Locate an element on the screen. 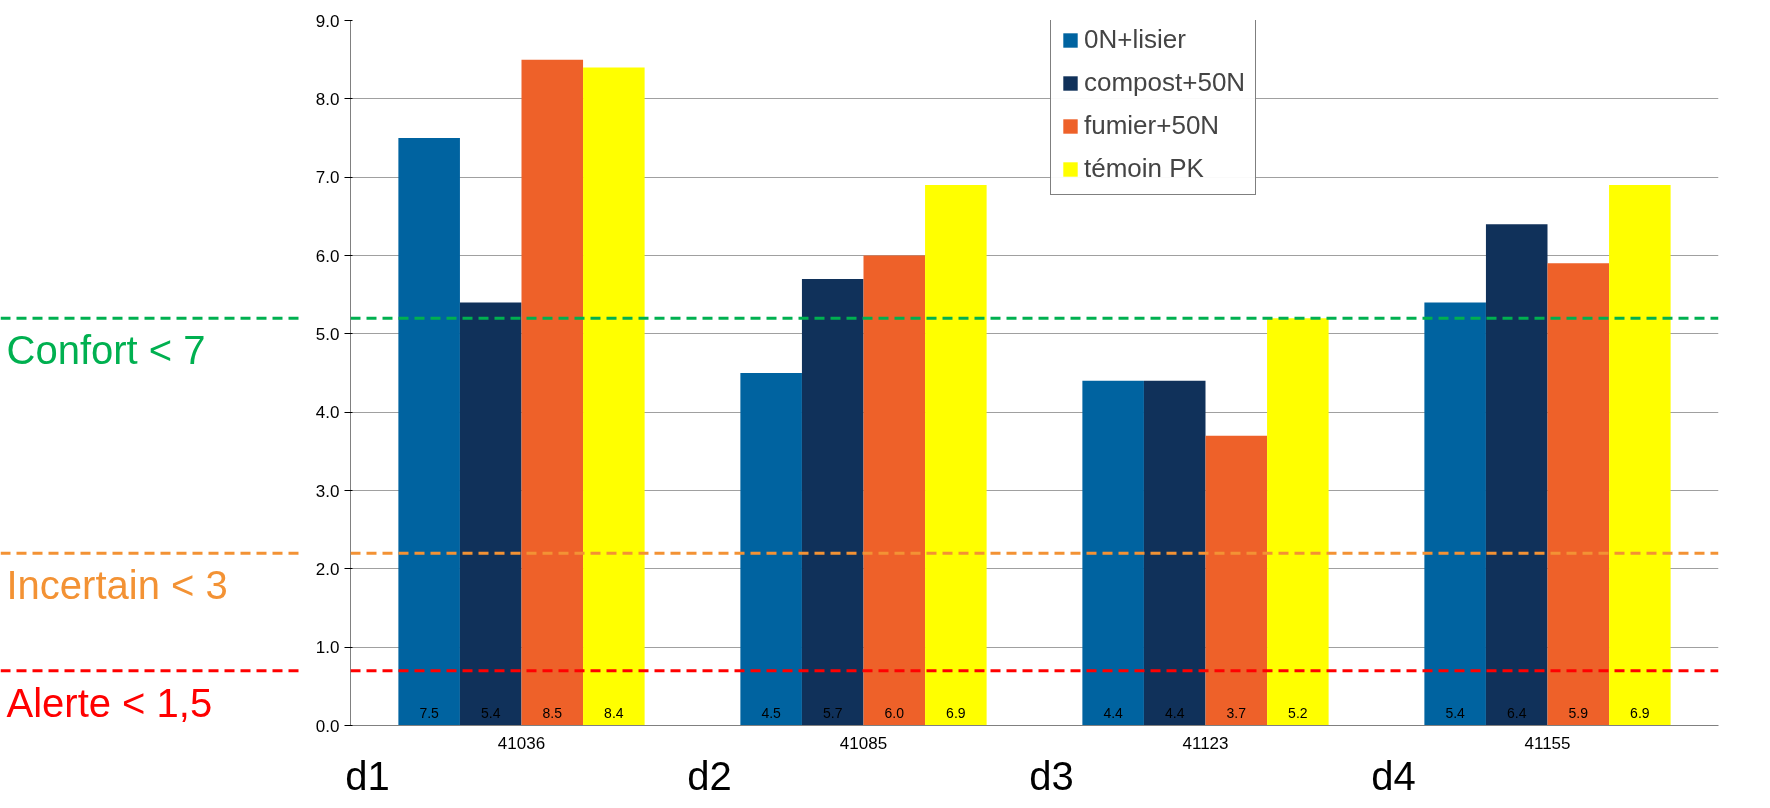  x-tick-label: 41155 is located at coordinates (1547, 743).